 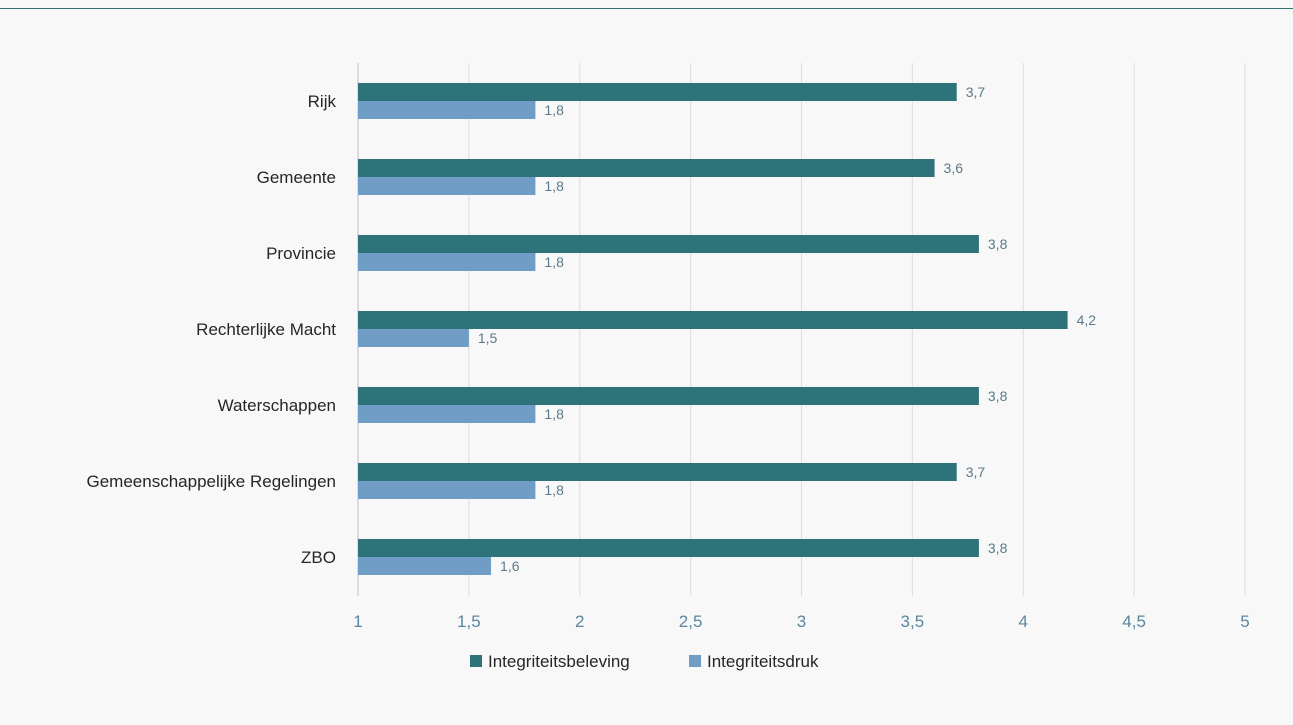 What do you see at coordinates (357, 621) in the screenshot?
I see `x-tick-label: 1` at bounding box center [357, 621].